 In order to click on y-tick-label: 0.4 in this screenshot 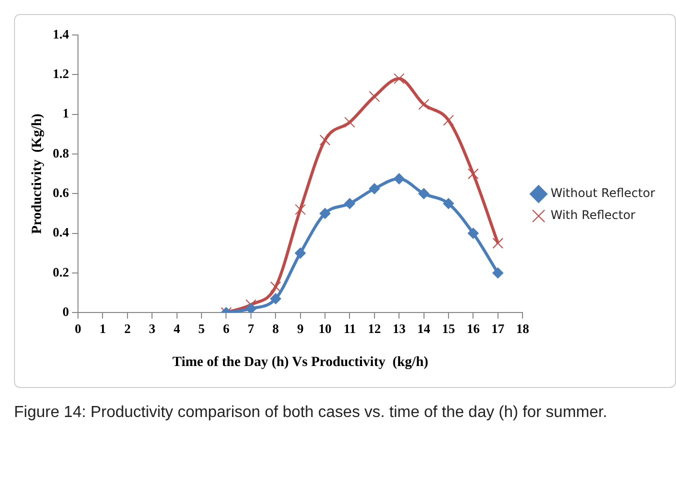, I will do `click(61, 232)`.